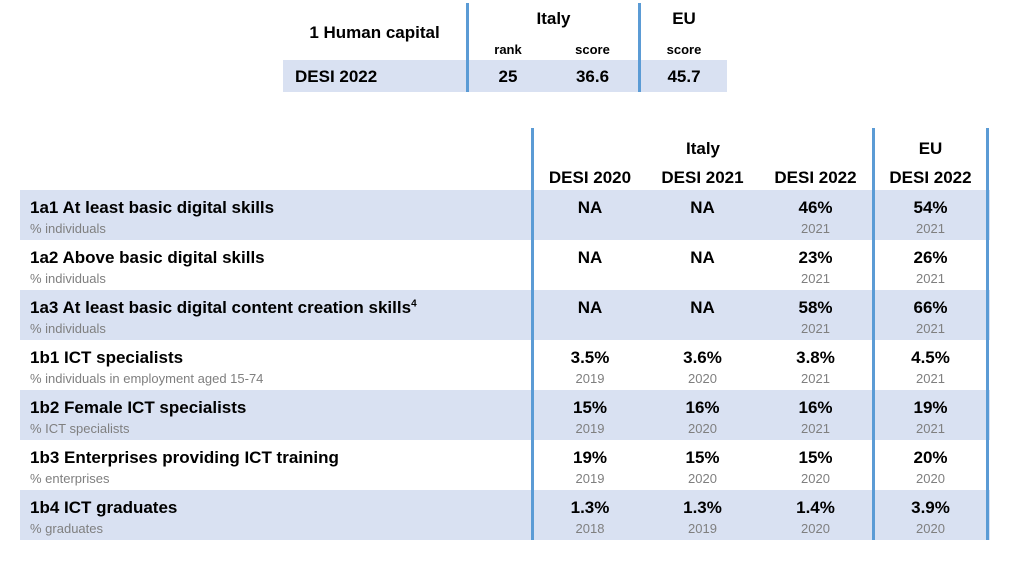  Describe the element at coordinates (590, 177) in the screenshot. I see `column-header: DESI 2020` at that location.